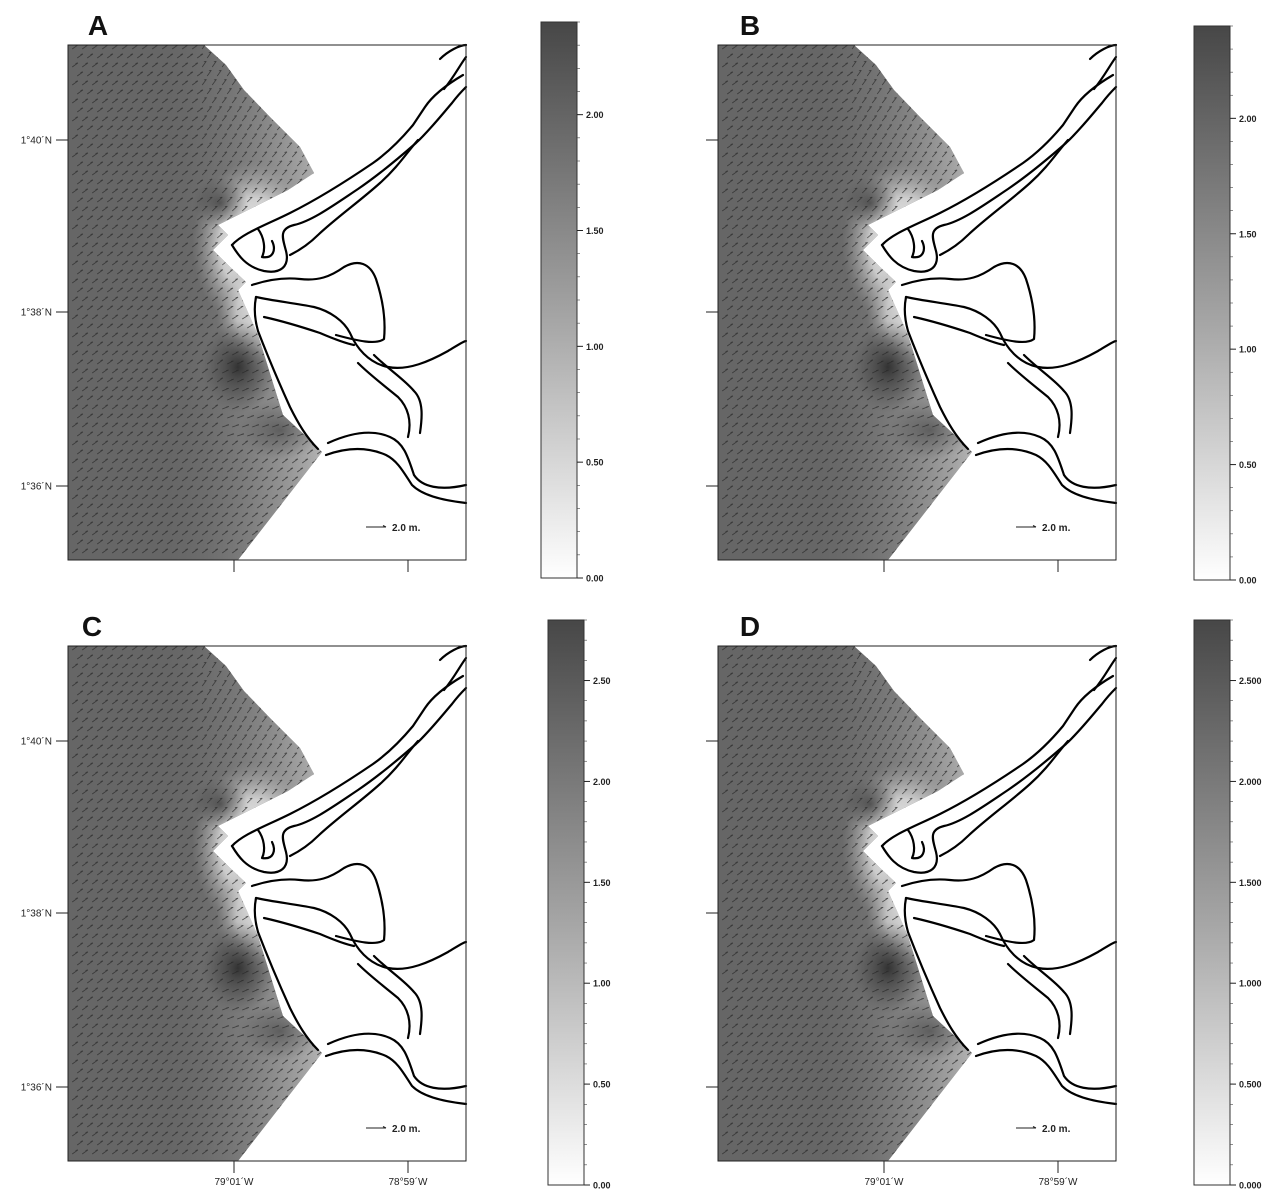 The width and height of the screenshot is (1274, 1197). Describe the element at coordinates (92, 626) in the screenshot. I see `panel-letter: C` at that location.